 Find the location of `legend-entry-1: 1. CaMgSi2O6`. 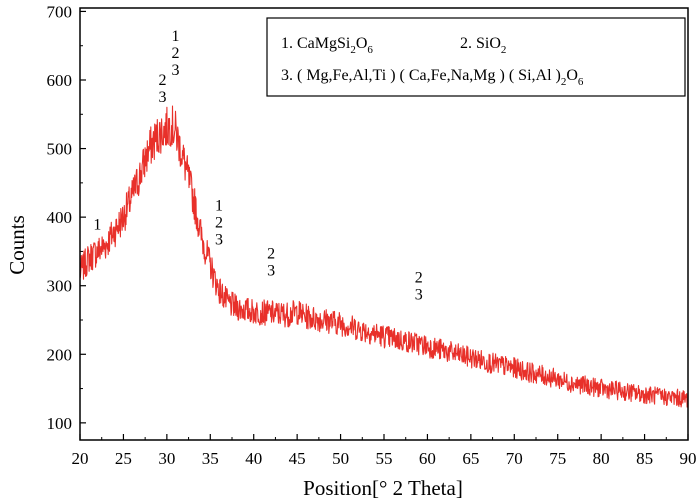

legend-entry-1: 1. CaMgSi2O6 is located at coordinates (327, 45).